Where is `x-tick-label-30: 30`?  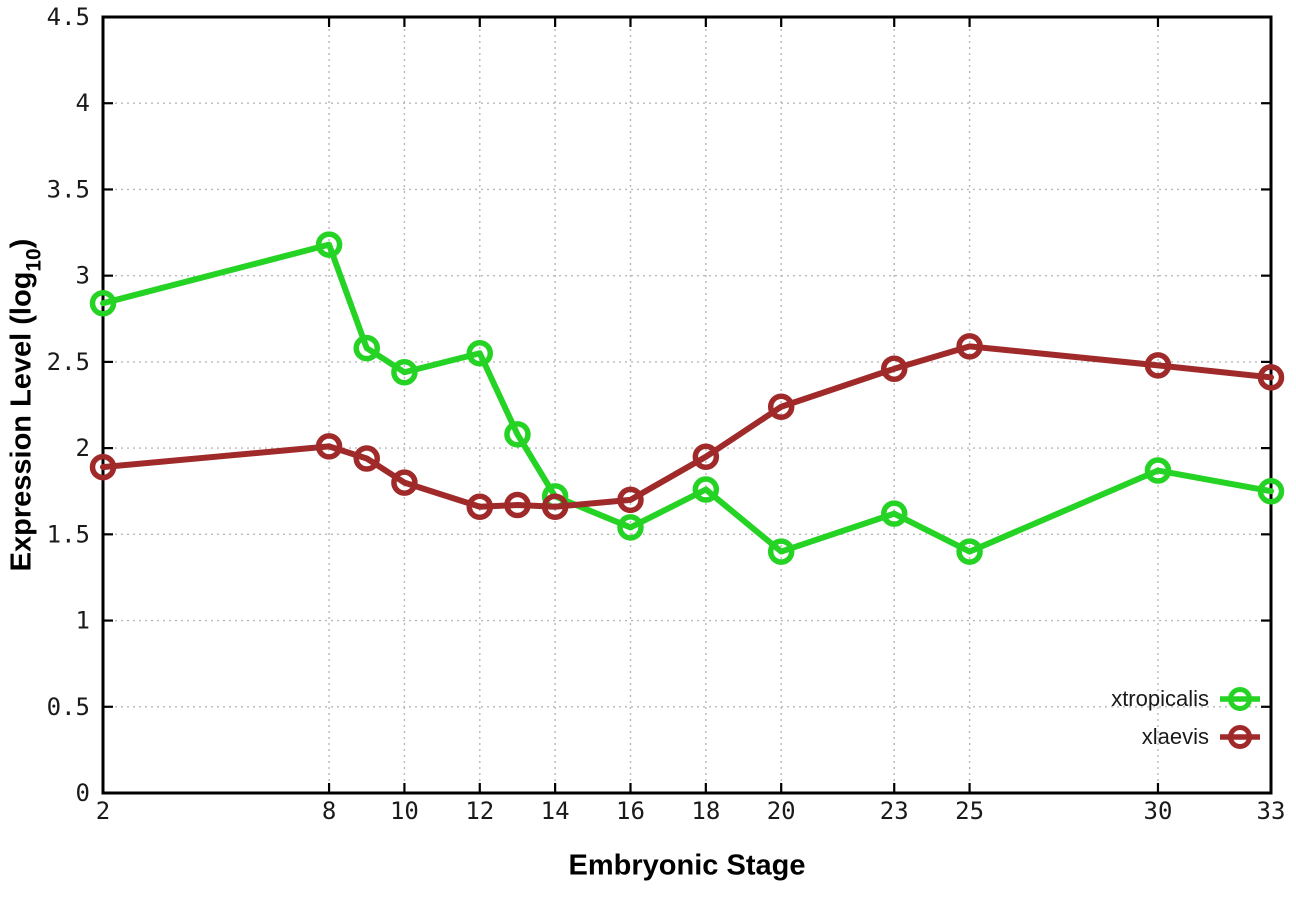
x-tick-label-30: 30 is located at coordinates (1158, 811).